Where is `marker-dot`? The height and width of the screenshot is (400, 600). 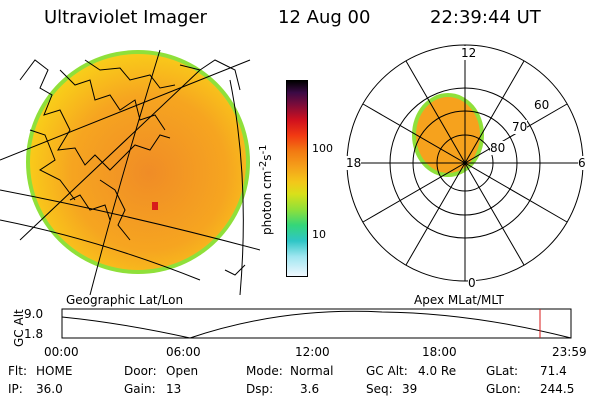 marker-dot is located at coordinates (155, 206).